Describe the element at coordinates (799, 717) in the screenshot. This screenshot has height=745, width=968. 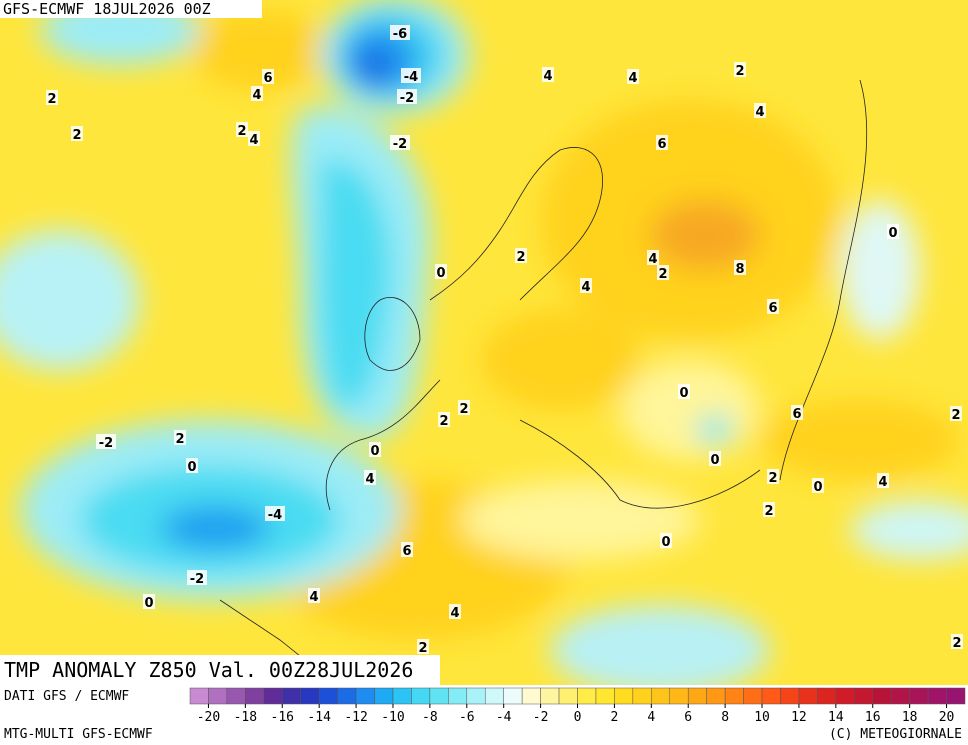
I see `colorbar-tick-label: 12` at that location.